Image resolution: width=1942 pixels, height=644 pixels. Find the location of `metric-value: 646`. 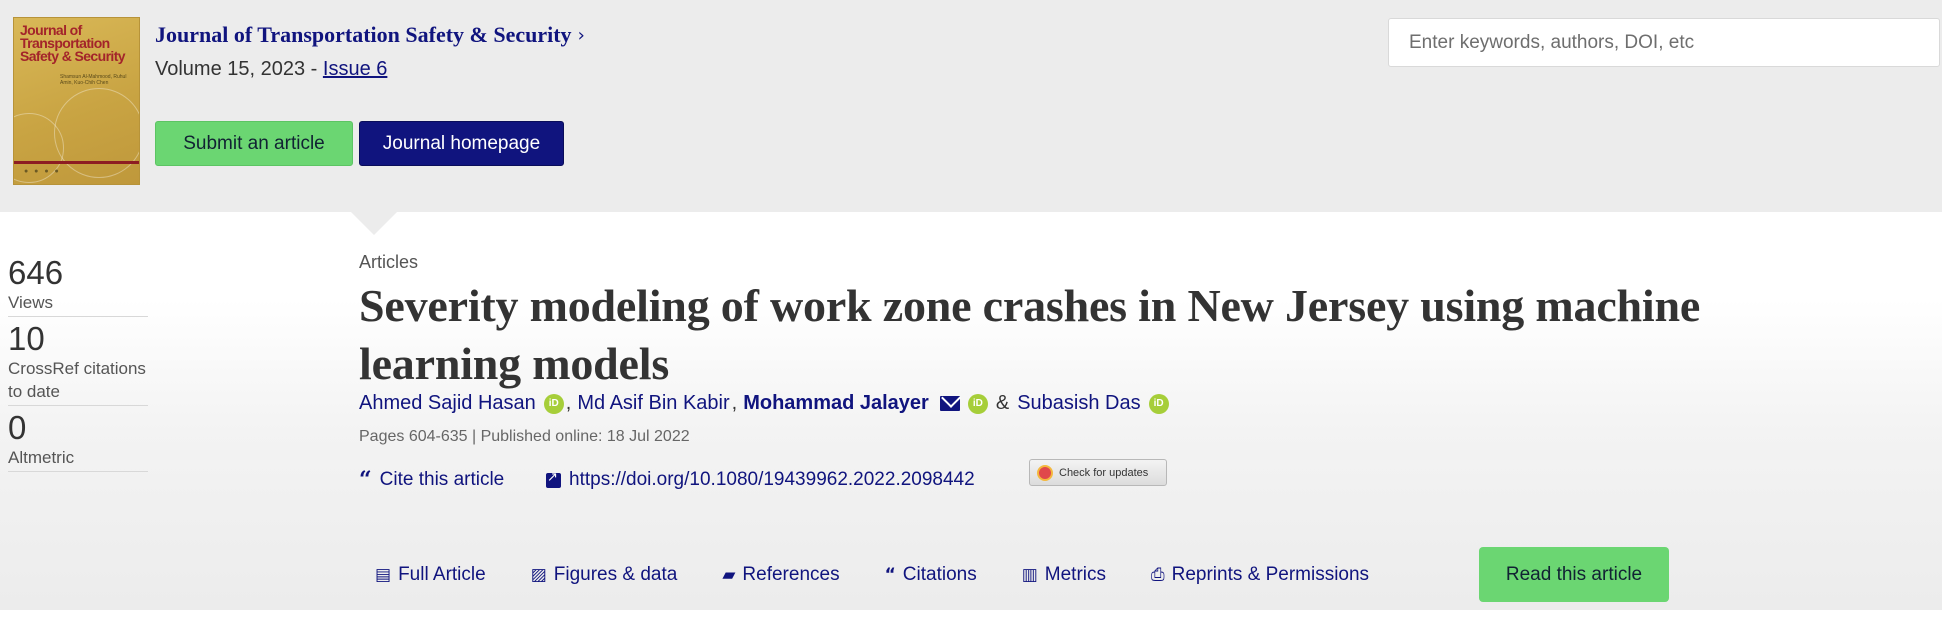

metric-value: 646 is located at coordinates (36, 272).